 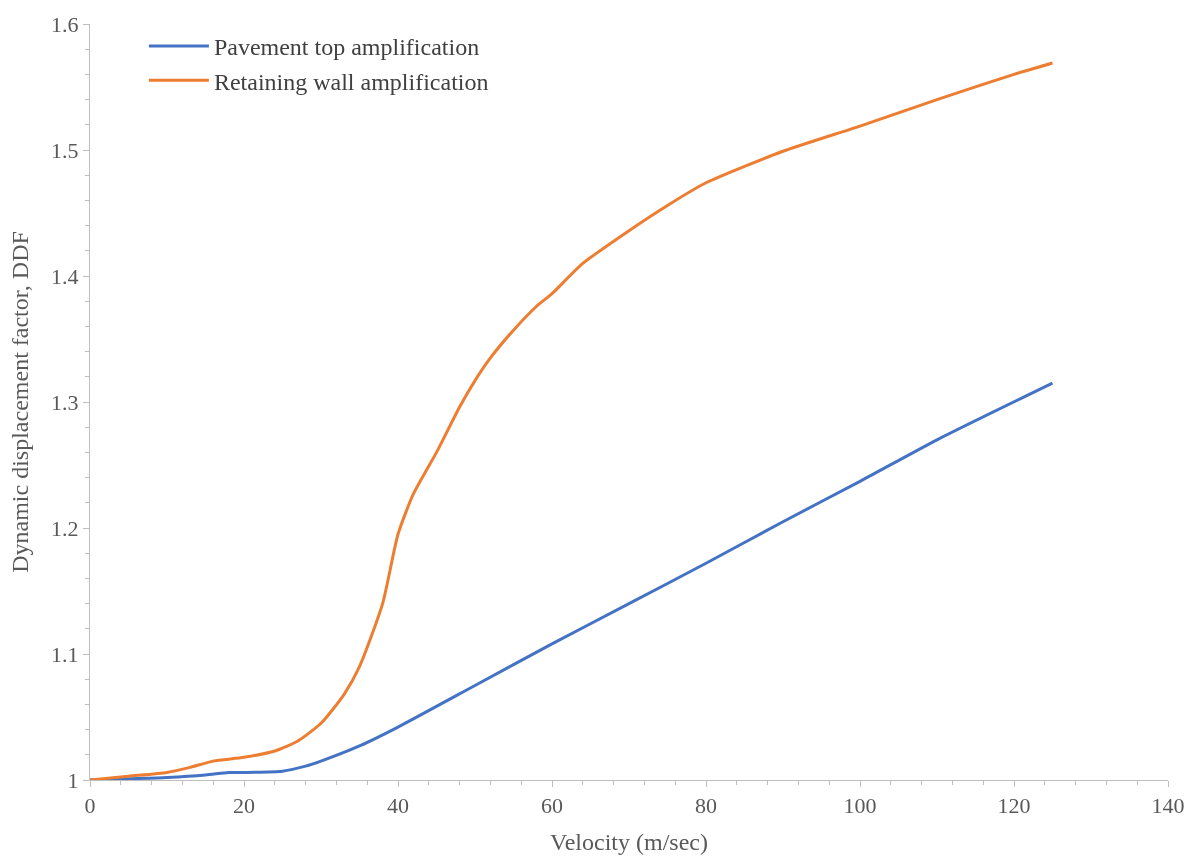 What do you see at coordinates (552, 806) in the screenshot?
I see `x-tick-label: 60` at bounding box center [552, 806].